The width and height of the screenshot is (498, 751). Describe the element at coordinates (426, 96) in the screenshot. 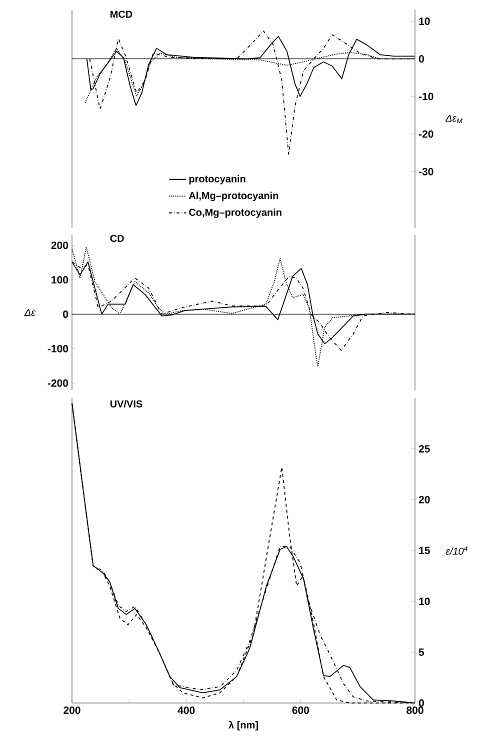

I see `y-tick-label: -10` at that location.